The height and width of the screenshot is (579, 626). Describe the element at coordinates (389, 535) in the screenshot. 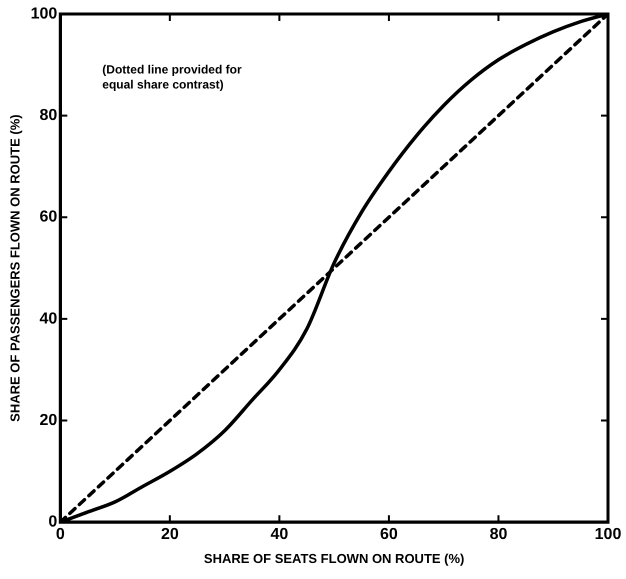

I see `x-tick-label: 60` at that location.